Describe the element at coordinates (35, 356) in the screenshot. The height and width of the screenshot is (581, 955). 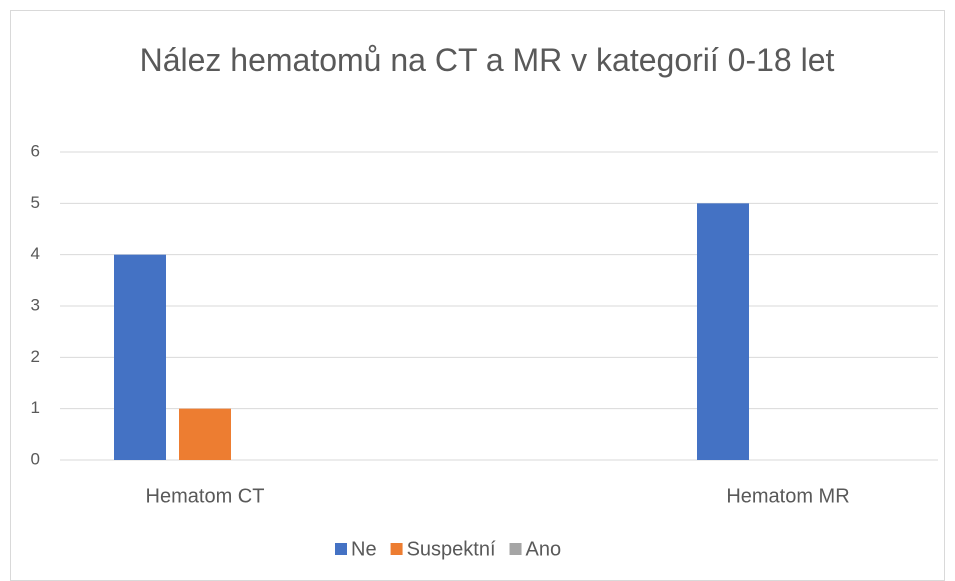
I see `y-tick-label: 2` at that location.